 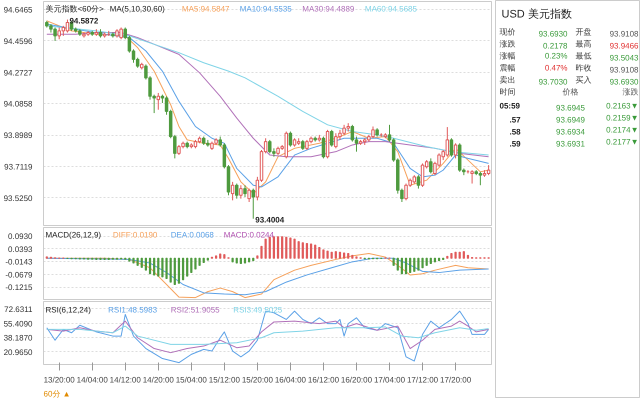 What do you see at coordinates (19, 309) in the screenshot?
I see `y-tick-label: 72.6311` at bounding box center [19, 309].